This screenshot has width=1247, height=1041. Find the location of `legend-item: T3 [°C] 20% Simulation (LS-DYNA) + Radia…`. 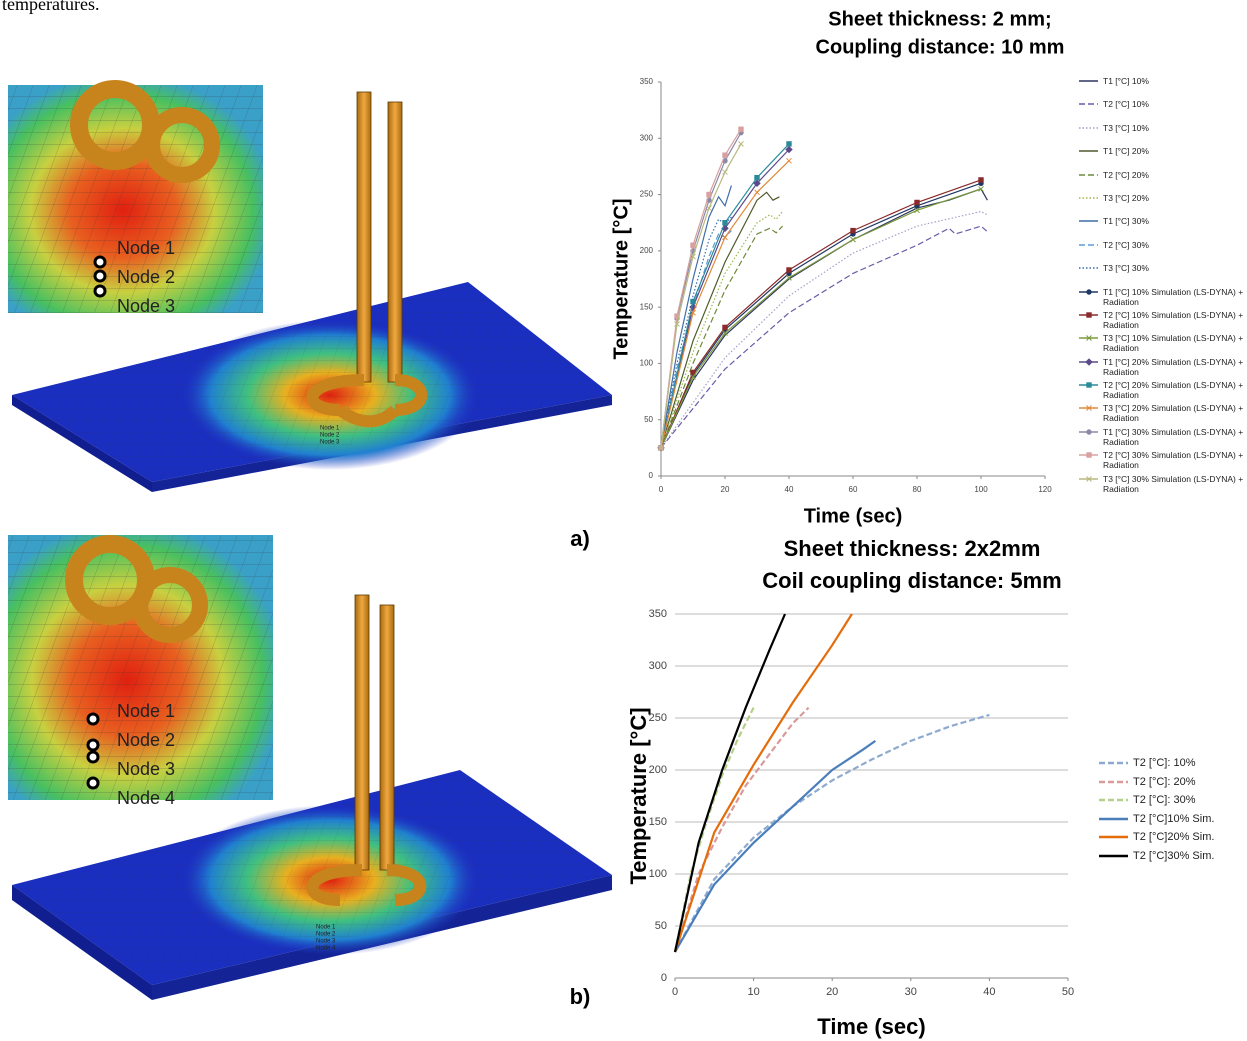

legend-item: T3 [°C] 20% Simulation (LS-DYNA) + Radia… is located at coordinates (1161, 414).